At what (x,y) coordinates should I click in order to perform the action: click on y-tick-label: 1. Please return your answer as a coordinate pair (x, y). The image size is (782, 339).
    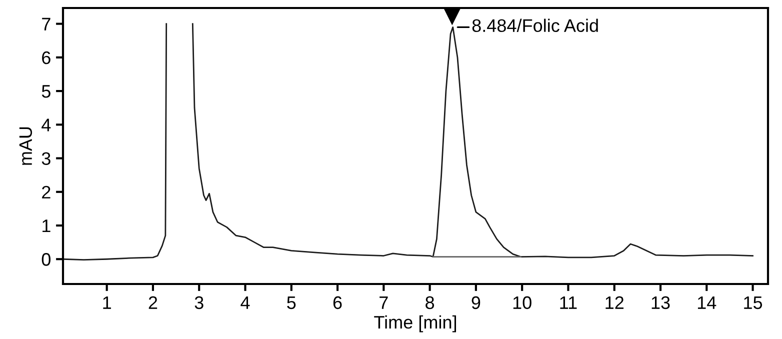
    Looking at the image, I should click on (46, 226).